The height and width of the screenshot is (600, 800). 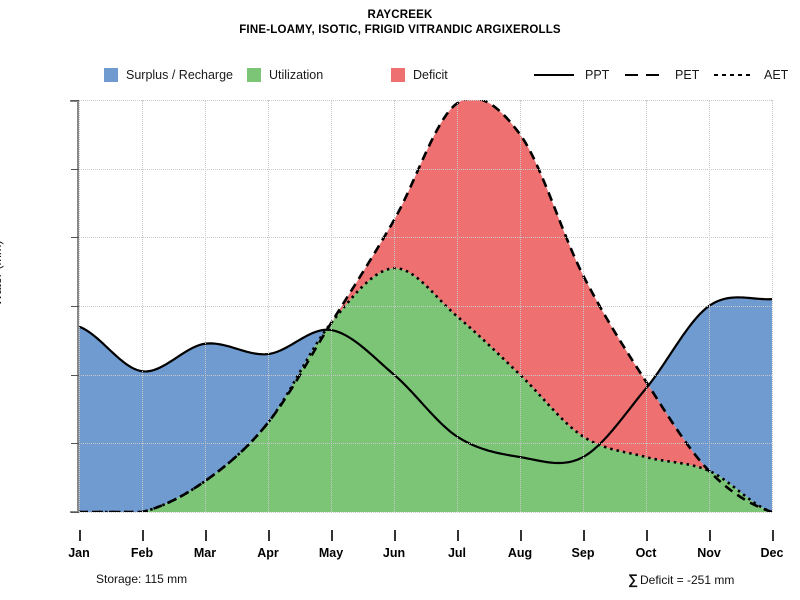 I want to click on x-tick-label-aug: Aug, so click(x=520, y=553).